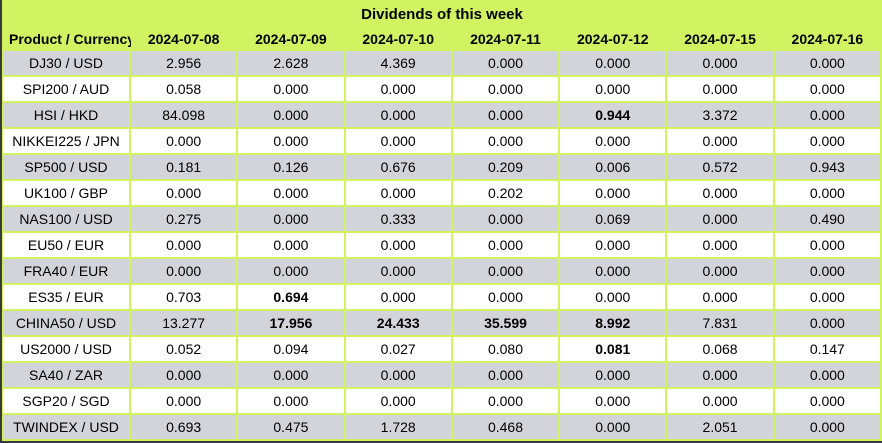 The height and width of the screenshot is (443, 882). What do you see at coordinates (505, 323) in the screenshot?
I see `dividend-value-cell: 35.599` at bounding box center [505, 323].